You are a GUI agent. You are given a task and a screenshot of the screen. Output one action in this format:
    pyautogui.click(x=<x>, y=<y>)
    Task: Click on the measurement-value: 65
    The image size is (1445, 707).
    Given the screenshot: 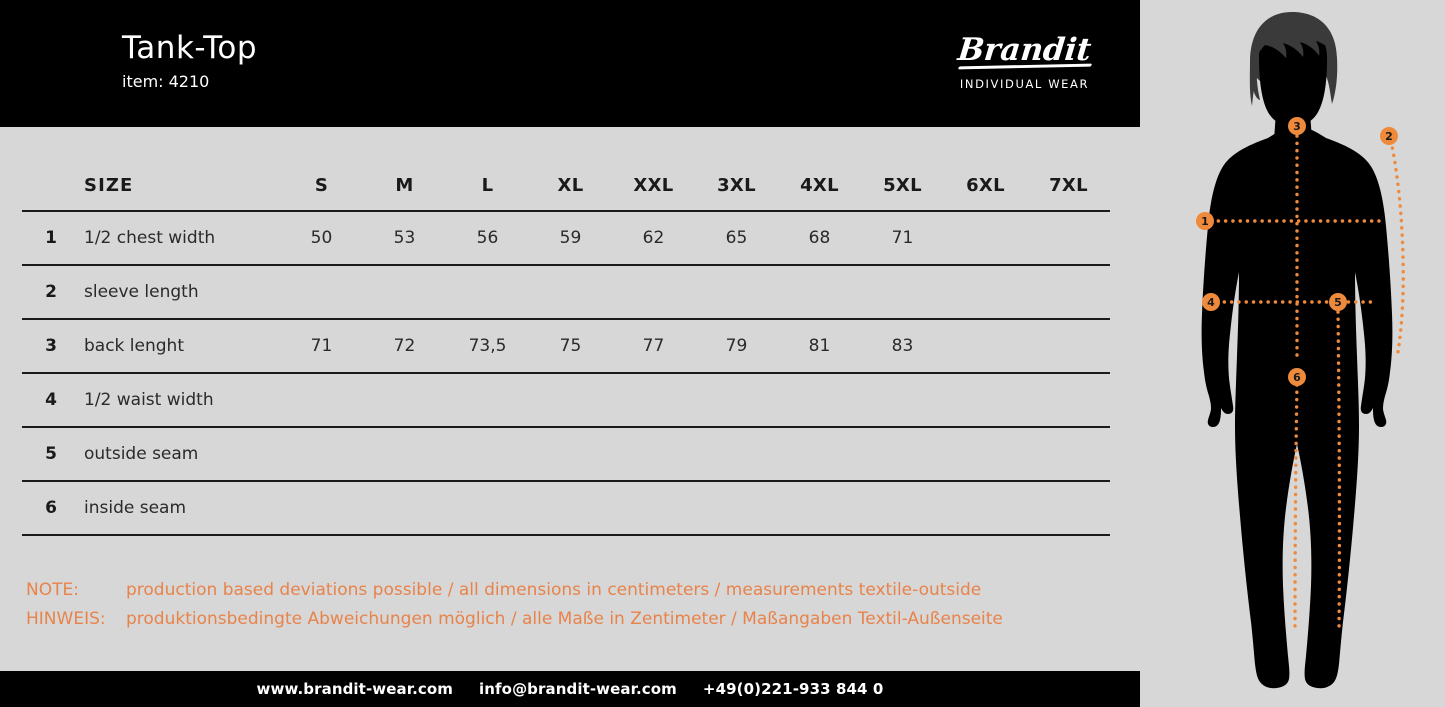 What is the action you would take?
    pyautogui.click(x=736, y=238)
    